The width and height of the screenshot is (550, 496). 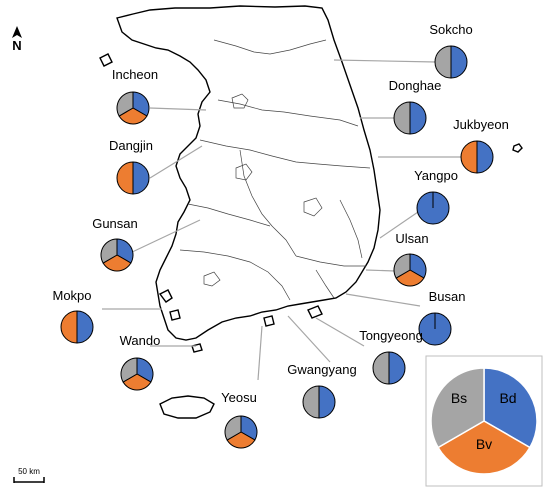 I want to click on northwest-island, so click(x=106, y=60).